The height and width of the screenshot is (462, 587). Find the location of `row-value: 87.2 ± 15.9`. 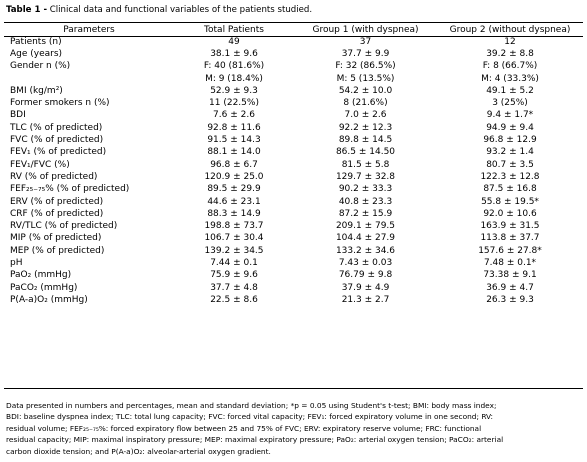

row-value: 87.2 ± 15.9 is located at coordinates (365, 213).